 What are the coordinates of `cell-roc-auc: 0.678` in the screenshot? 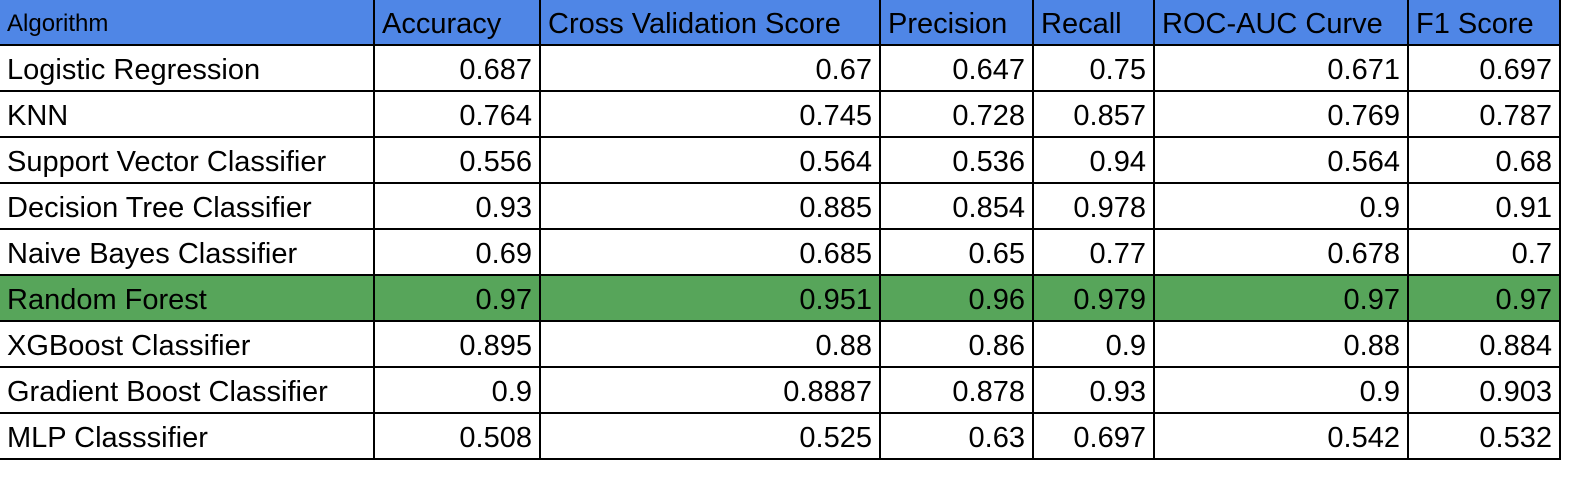 It's located at (1281, 252).